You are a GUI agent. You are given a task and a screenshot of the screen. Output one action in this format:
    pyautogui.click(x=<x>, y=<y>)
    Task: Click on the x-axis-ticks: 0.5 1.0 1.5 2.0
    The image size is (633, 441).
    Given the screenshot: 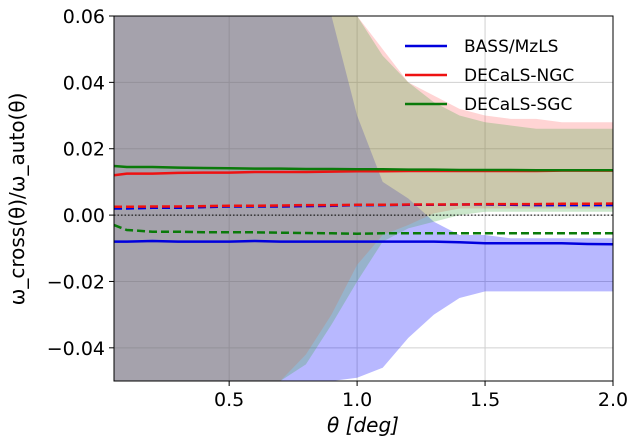 What is the action you would take?
    pyautogui.click(x=421, y=396)
    